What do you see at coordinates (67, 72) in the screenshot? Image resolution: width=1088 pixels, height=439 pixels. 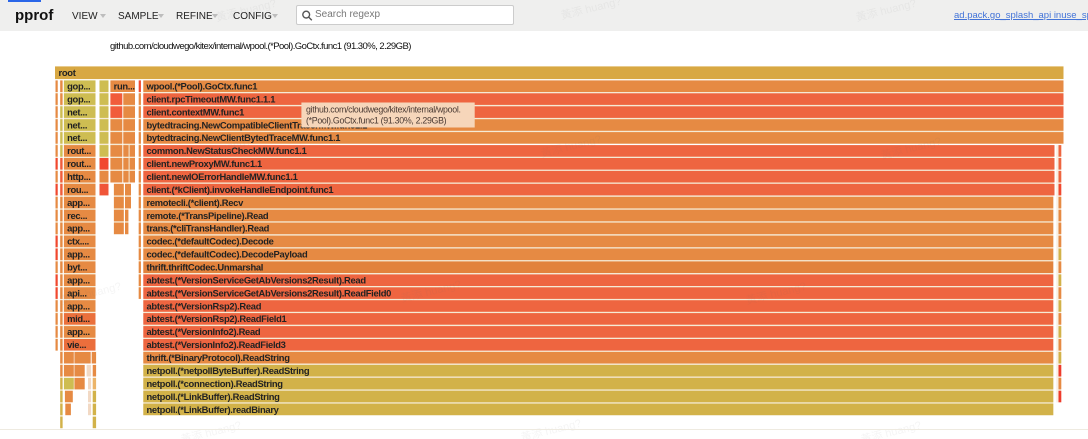 I see `svg-text: root` at bounding box center [67, 72].